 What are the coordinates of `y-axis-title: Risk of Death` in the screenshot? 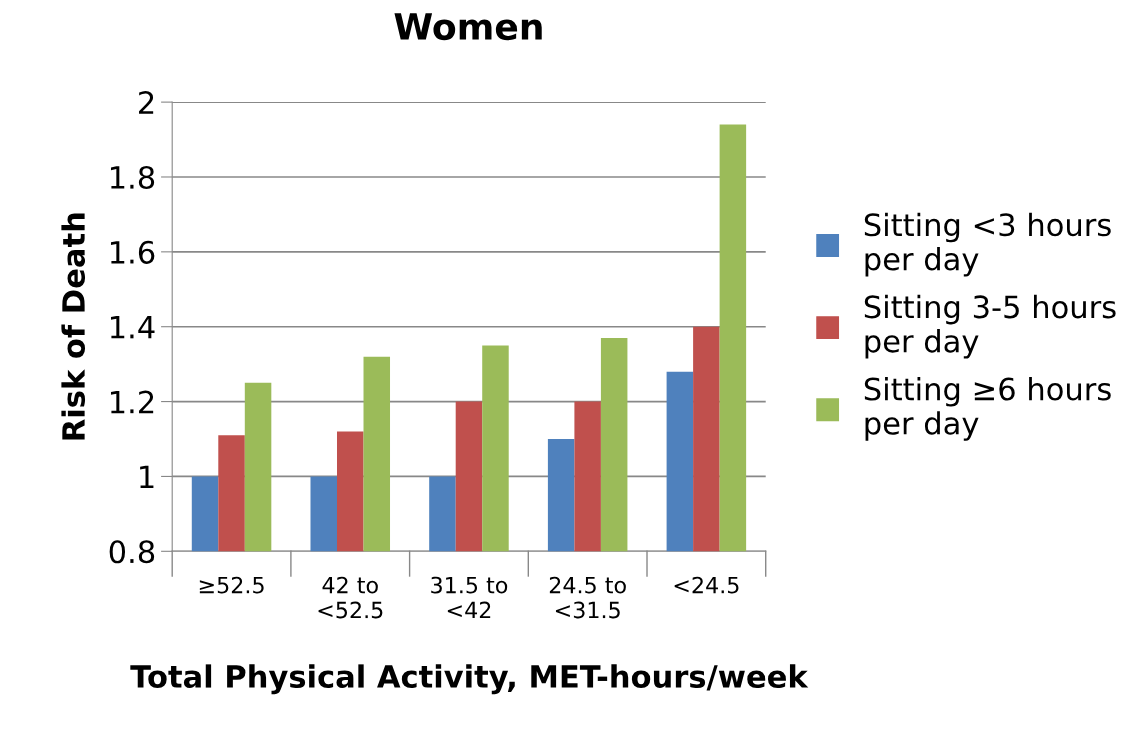 It's located at (73, 326).